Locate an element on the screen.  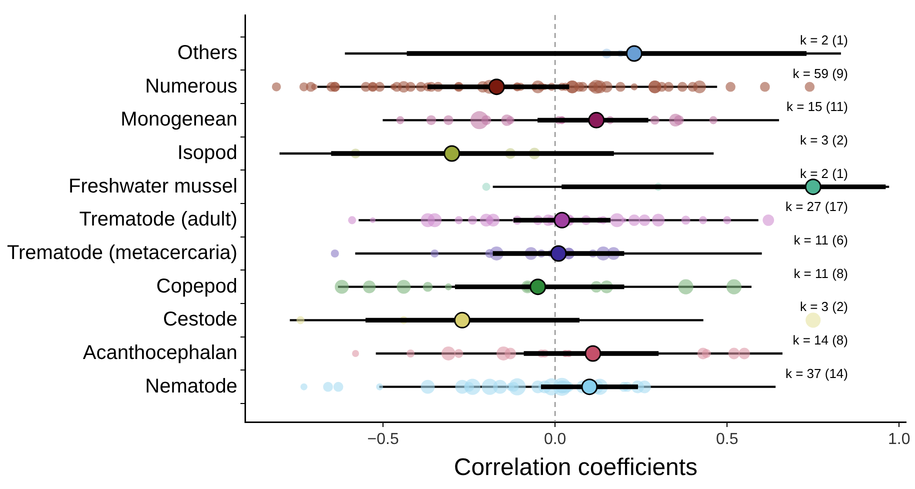
y-tick-label: Numerous is located at coordinates (191, 86).